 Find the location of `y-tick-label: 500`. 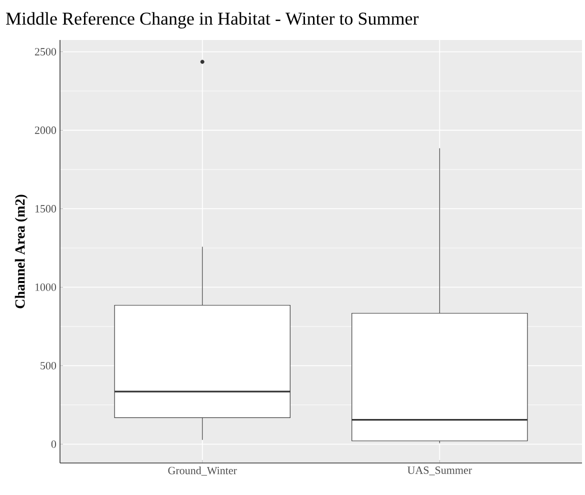

y-tick-label: 500 is located at coordinates (48, 366).